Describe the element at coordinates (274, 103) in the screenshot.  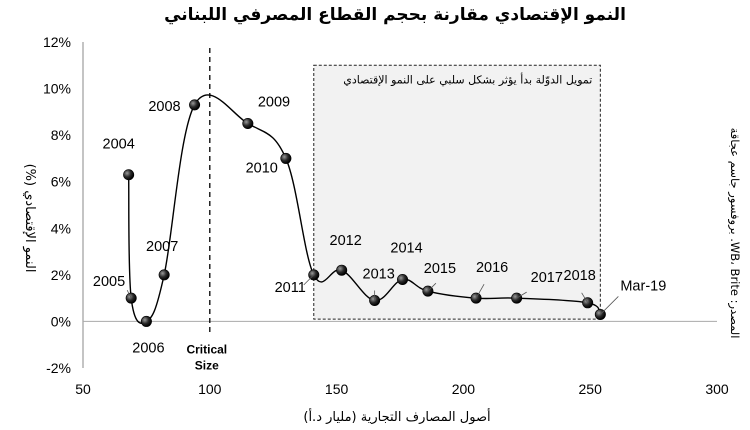
I see `data-label: 2009` at that location.